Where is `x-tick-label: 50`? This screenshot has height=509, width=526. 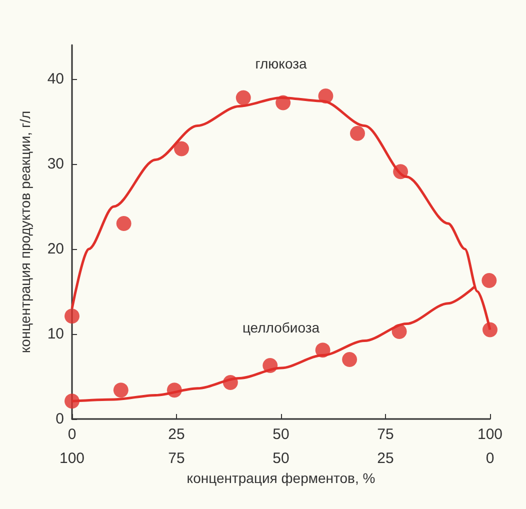
x-tick-label: 50 is located at coordinates (281, 434).